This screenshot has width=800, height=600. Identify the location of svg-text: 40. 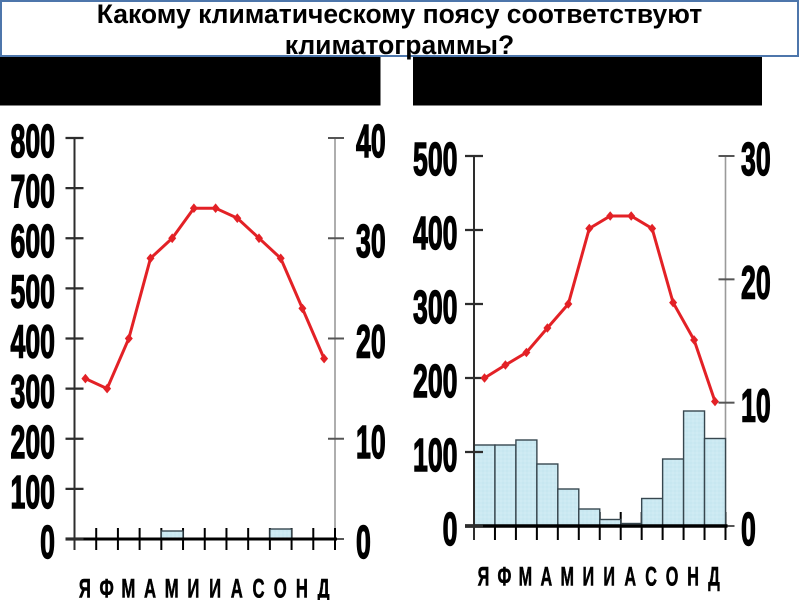
(371, 140).